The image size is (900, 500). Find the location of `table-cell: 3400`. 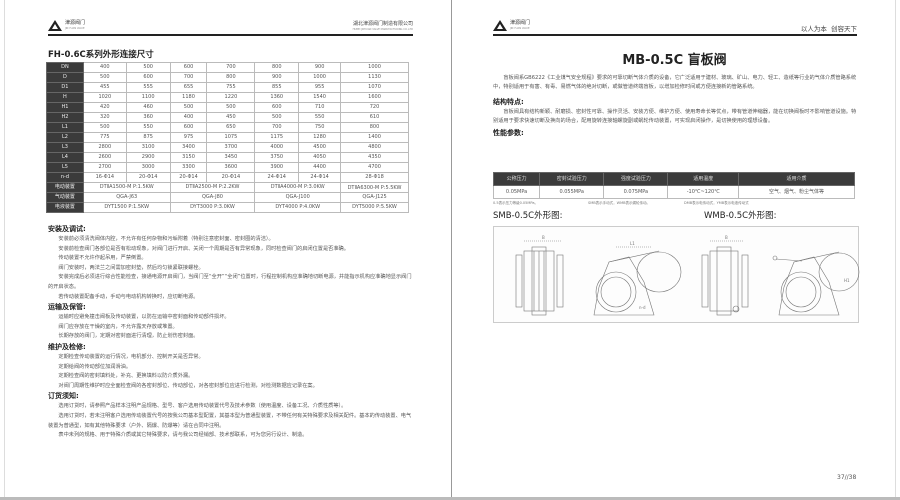

table-cell: 3400 is located at coordinates (188, 147).